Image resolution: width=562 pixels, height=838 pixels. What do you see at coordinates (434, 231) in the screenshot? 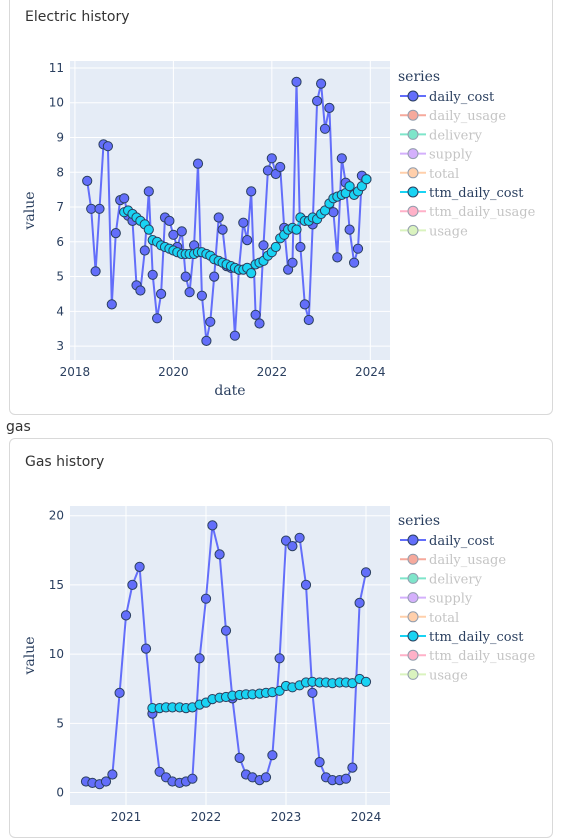
I see `electric-legend-item-usage: usage` at bounding box center [434, 231].